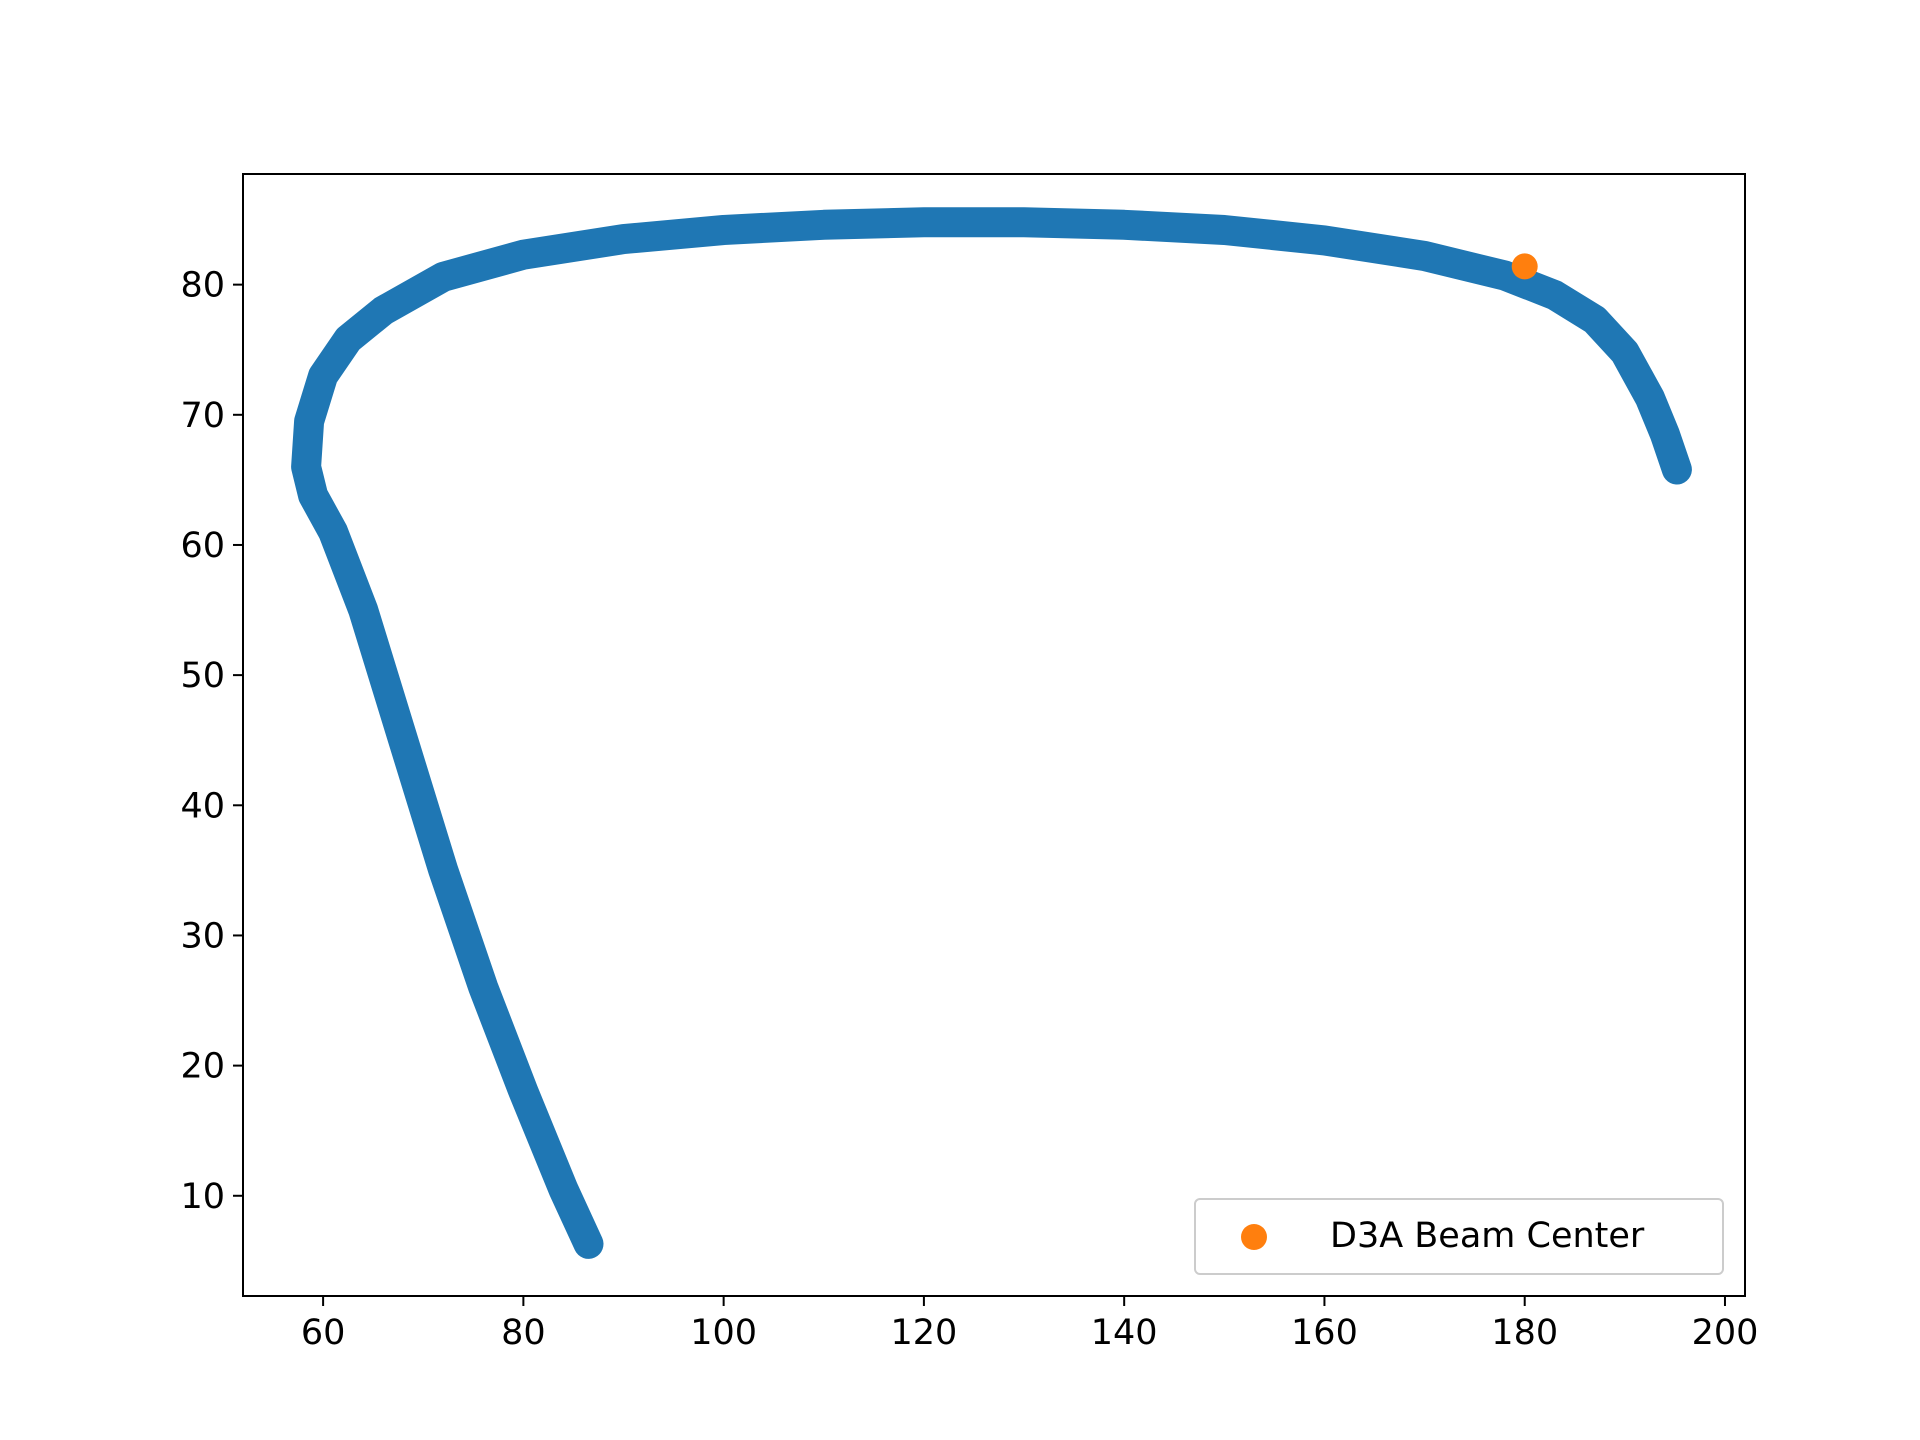 This screenshot has width=1920, height=1440. Describe the element at coordinates (523, 1333) in the screenshot. I see `x-tick-label: 80` at that location.